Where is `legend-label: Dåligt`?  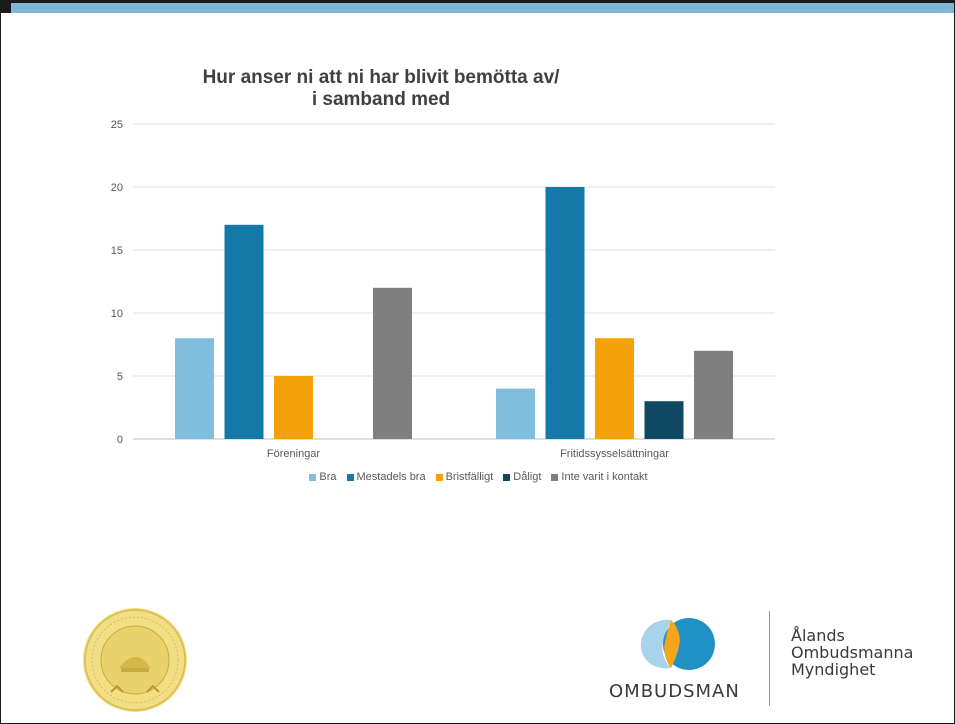
legend-label: Dåligt is located at coordinates (527, 477).